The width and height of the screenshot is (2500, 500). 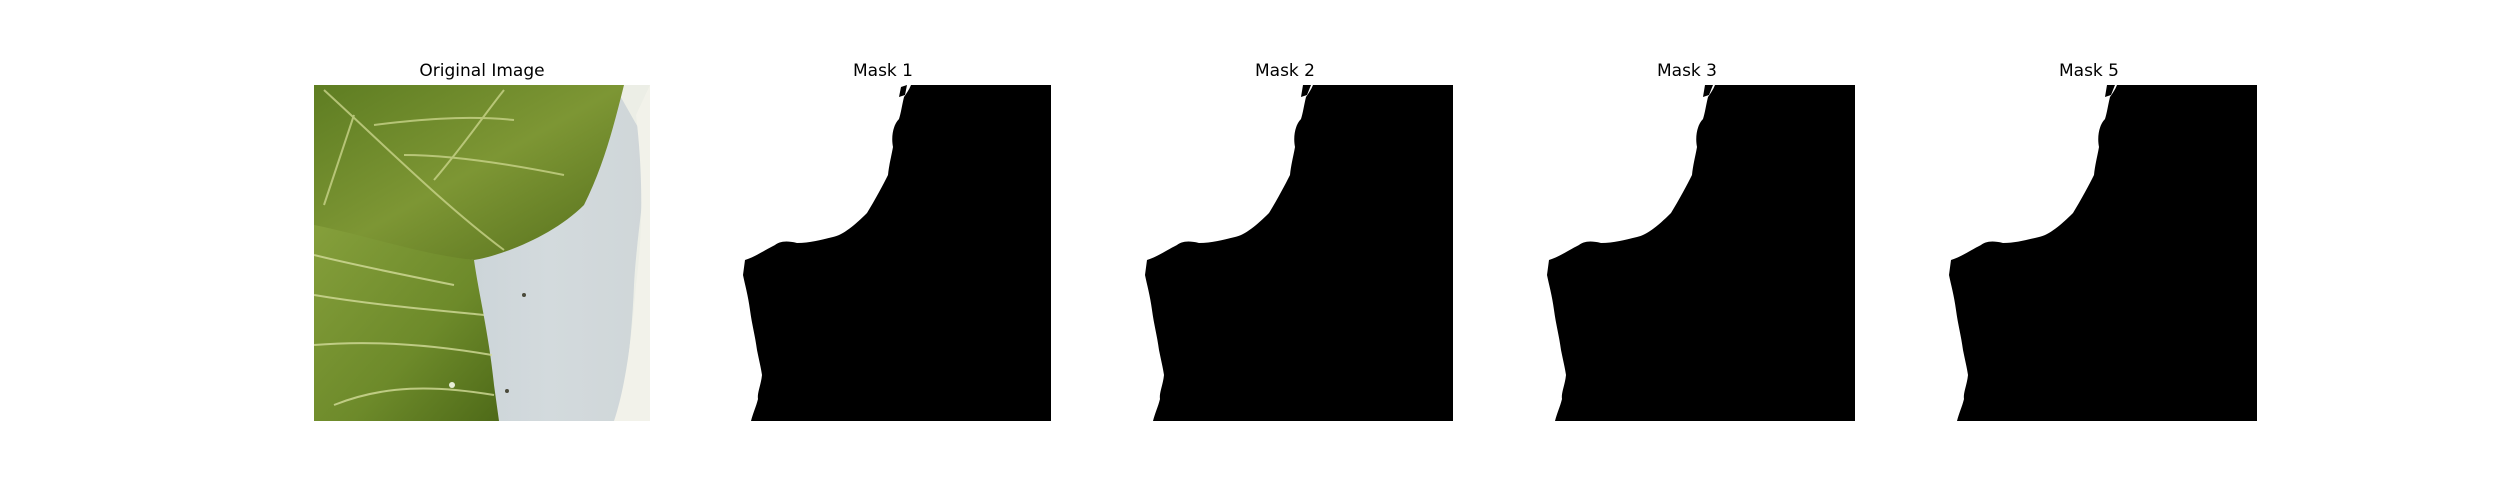 I want to click on mask-2-image, so click(x=1285, y=253).